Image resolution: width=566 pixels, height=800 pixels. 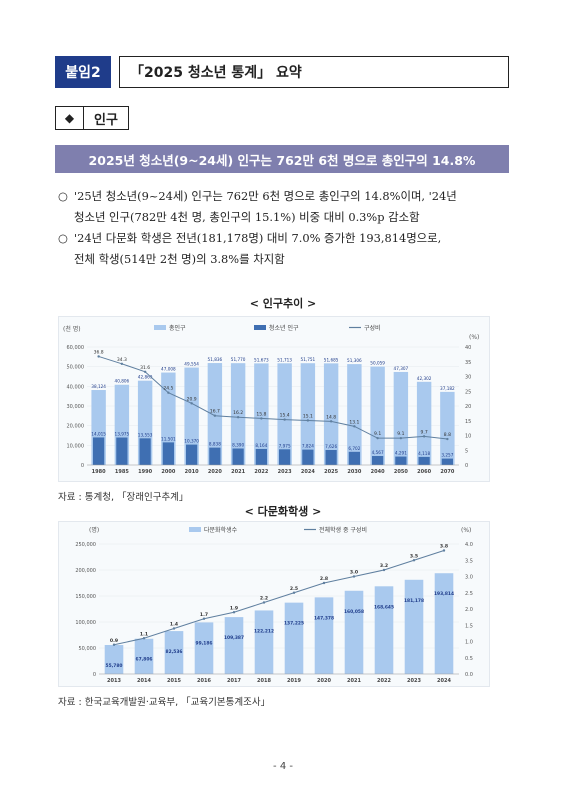 What do you see at coordinates (234, 681) in the screenshot?
I see `x-tick-label: 2017` at bounding box center [234, 681].